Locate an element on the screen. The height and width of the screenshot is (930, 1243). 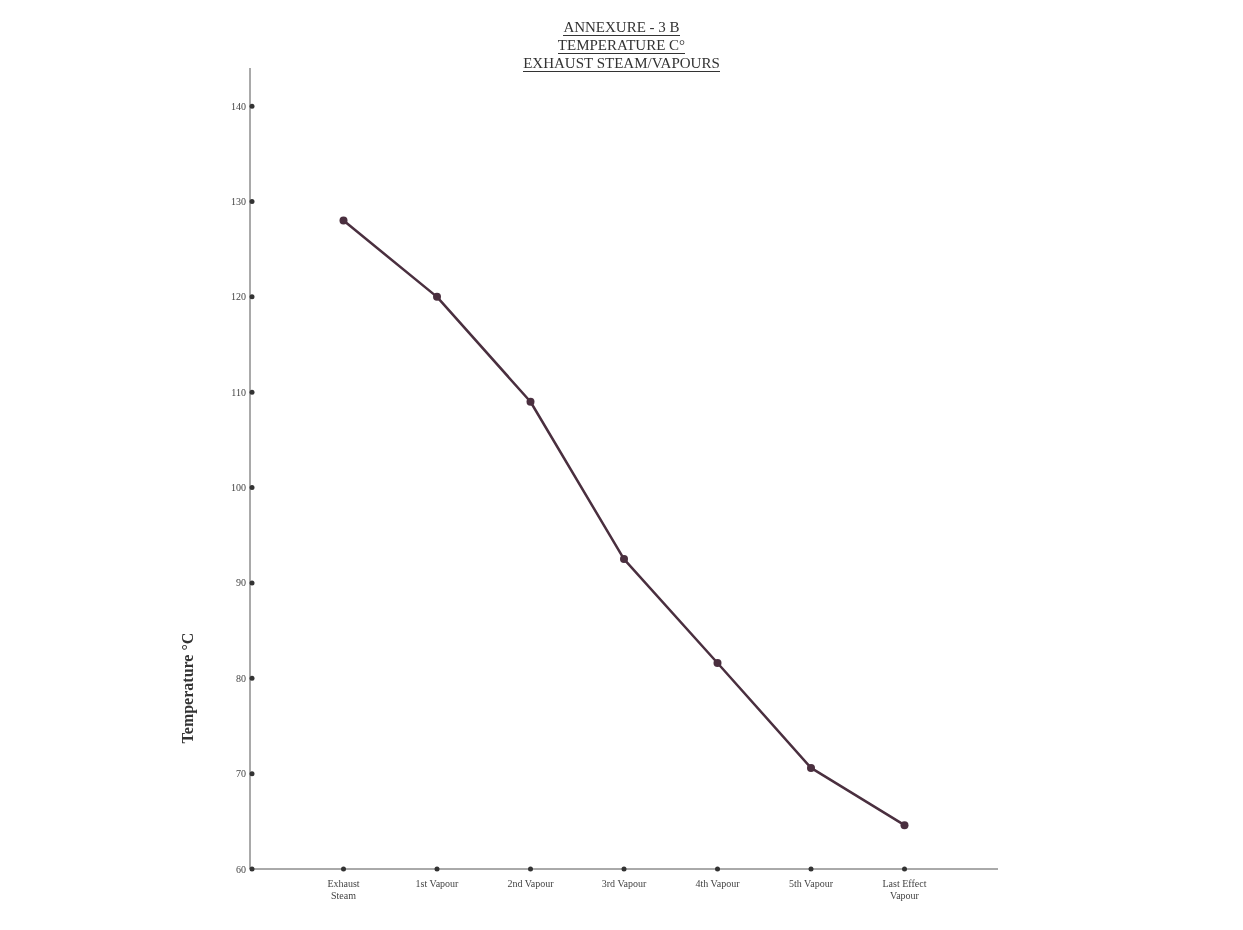
x-tick-label: 5th Vapour is located at coordinates (811, 883).